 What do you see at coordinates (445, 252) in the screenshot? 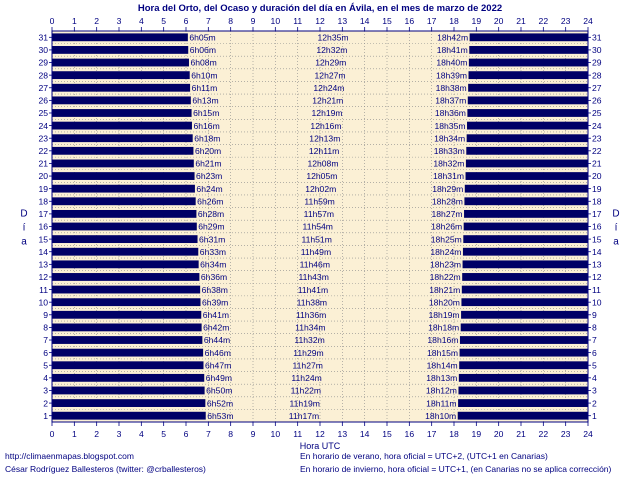
I see `sunset-label: 18h24m` at bounding box center [445, 252].